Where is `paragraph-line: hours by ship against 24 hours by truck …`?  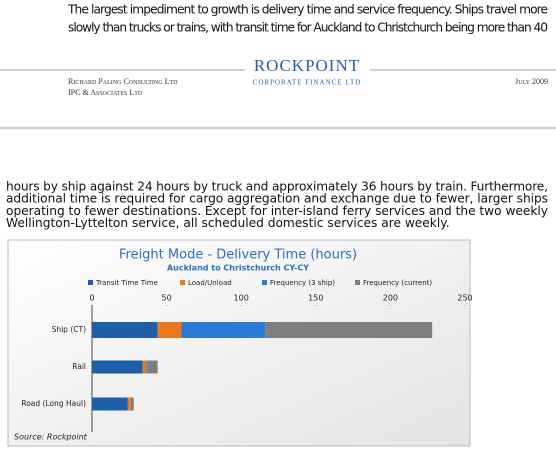 paragraph-line: hours by ship against 24 hours by truck … is located at coordinates (277, 187).